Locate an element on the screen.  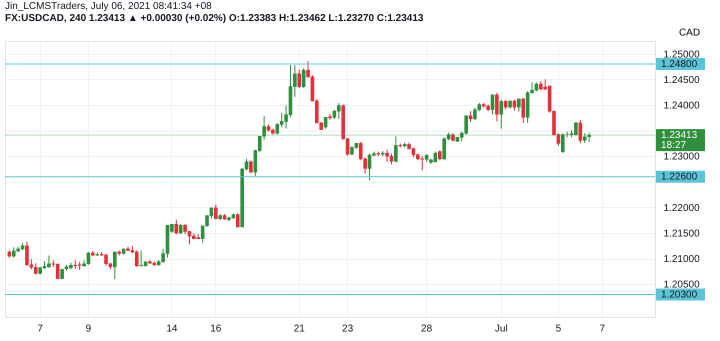
y-tick-label: 1.20500 is located at coordinates (682, 285).